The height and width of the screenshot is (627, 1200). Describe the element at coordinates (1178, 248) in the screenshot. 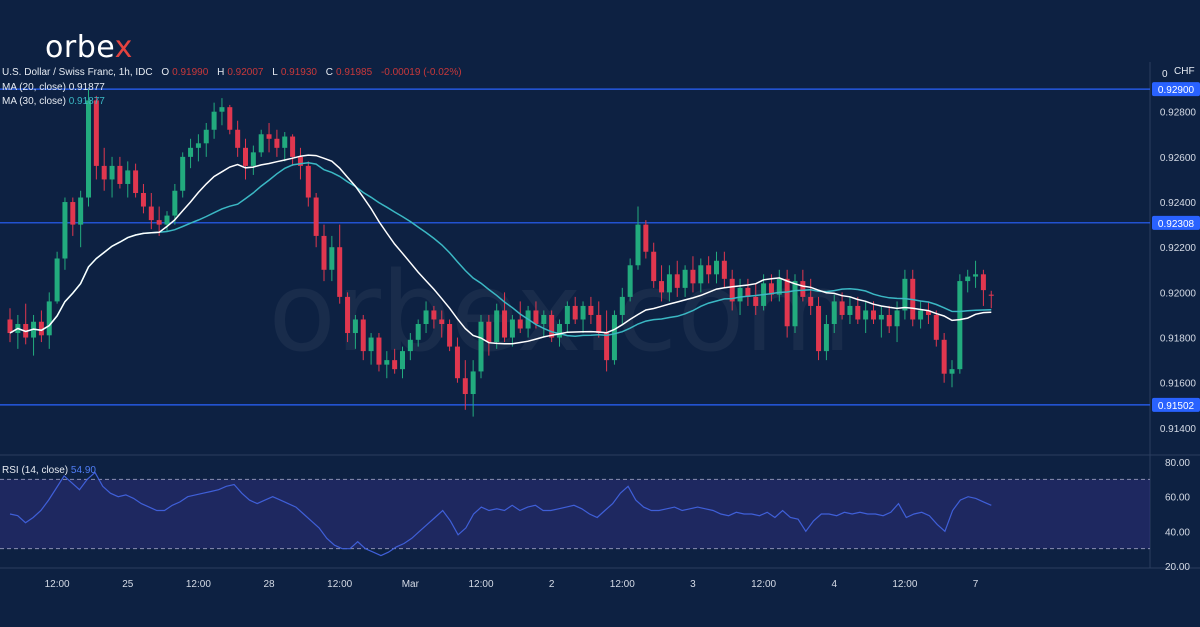

I see `price-tick: 0.92200` at that location.